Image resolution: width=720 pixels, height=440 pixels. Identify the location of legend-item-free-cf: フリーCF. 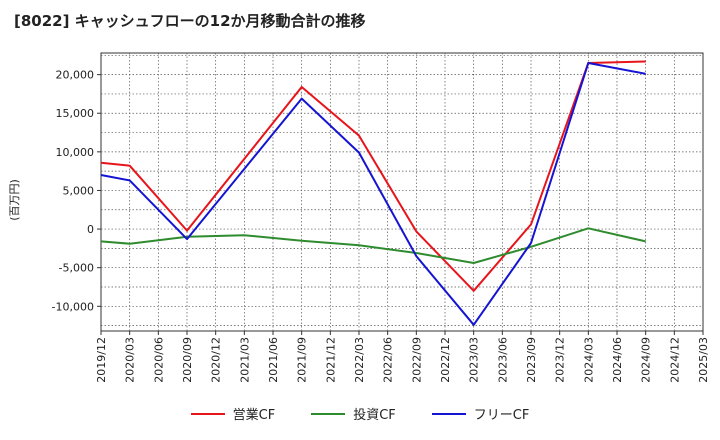
(480, 413).